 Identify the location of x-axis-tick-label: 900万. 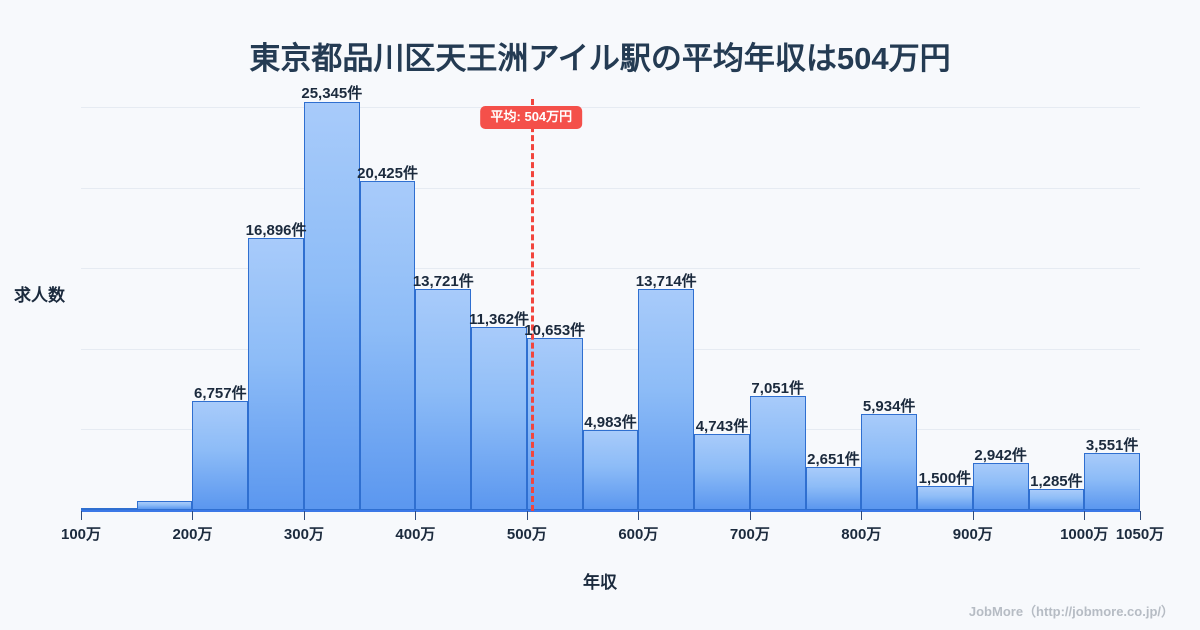
(972, 534).